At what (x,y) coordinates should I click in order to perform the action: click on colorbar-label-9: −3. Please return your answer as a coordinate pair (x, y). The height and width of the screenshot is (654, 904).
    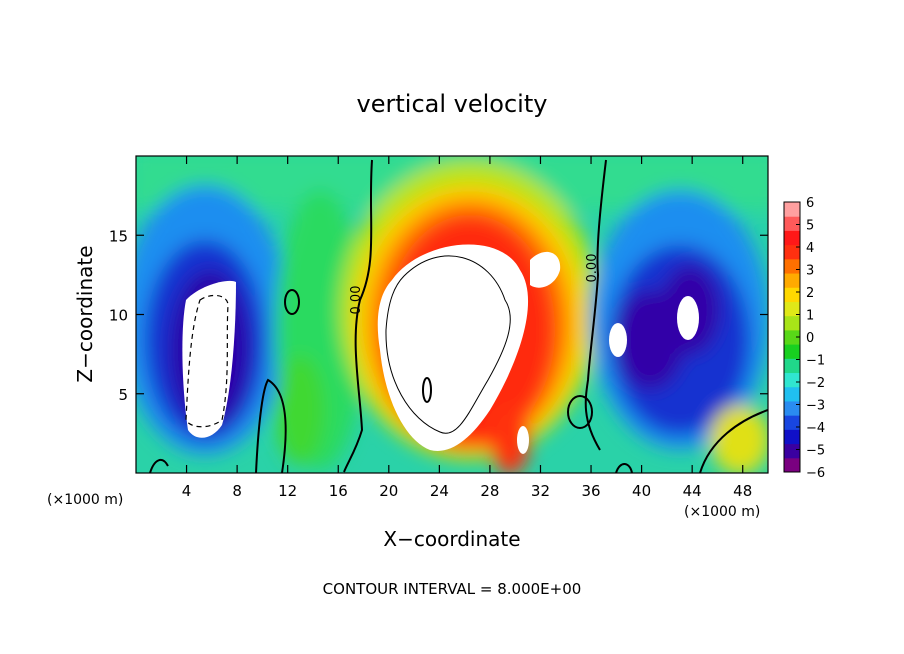
    Looking at the image, I should click on (815, 406).